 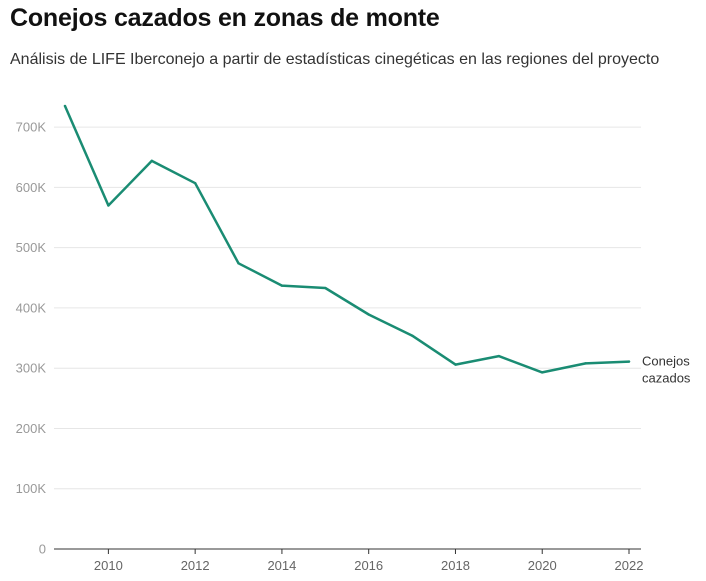 What do you see at coordinates (31, 307) in the screenshot?
I see `y-tick-label: 400K` at bounding box center [31, 307].